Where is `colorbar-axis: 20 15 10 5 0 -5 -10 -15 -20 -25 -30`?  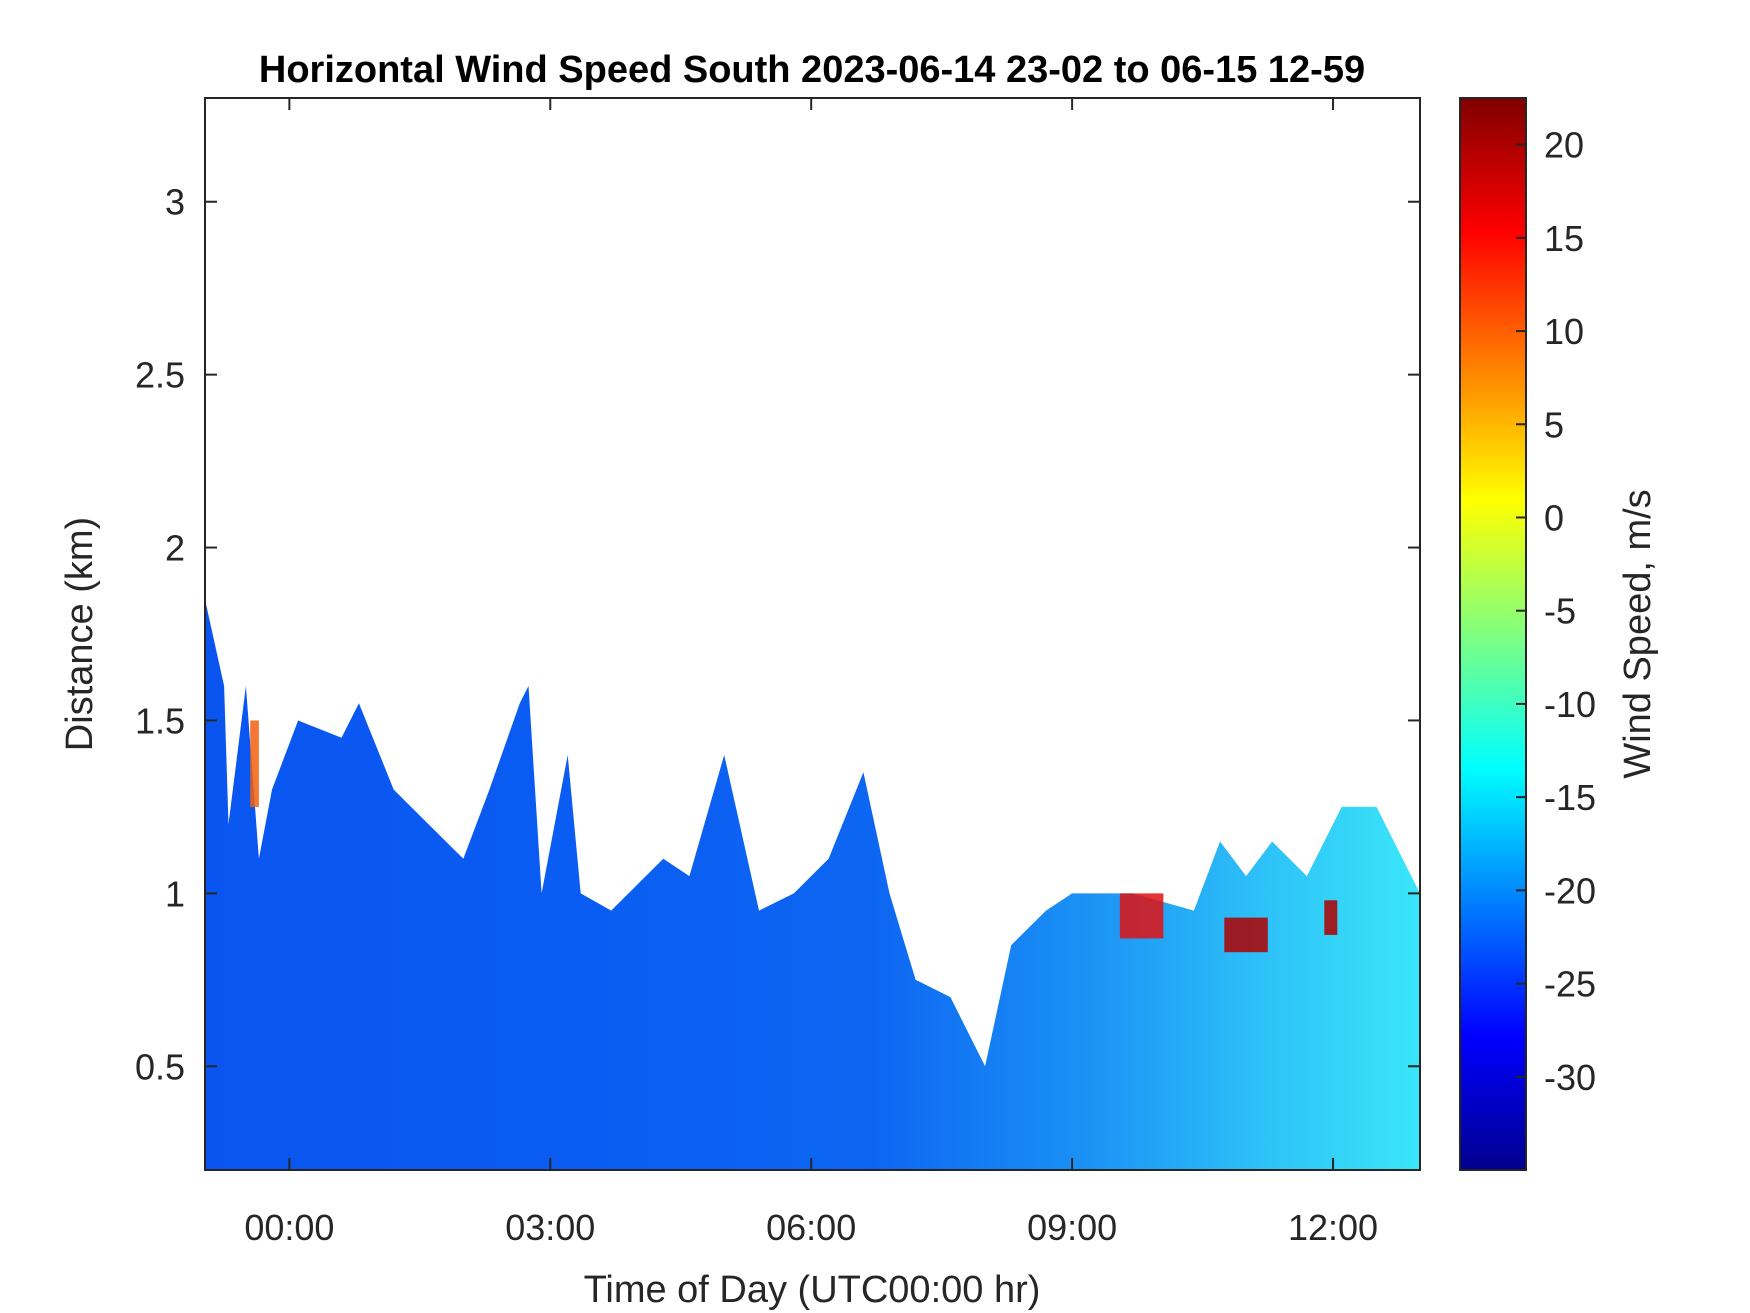 colorbar-axis: 20 15 10 5 0 -5 -10 -15 -20 -25 -30 is located at coordinates (1556, 611).